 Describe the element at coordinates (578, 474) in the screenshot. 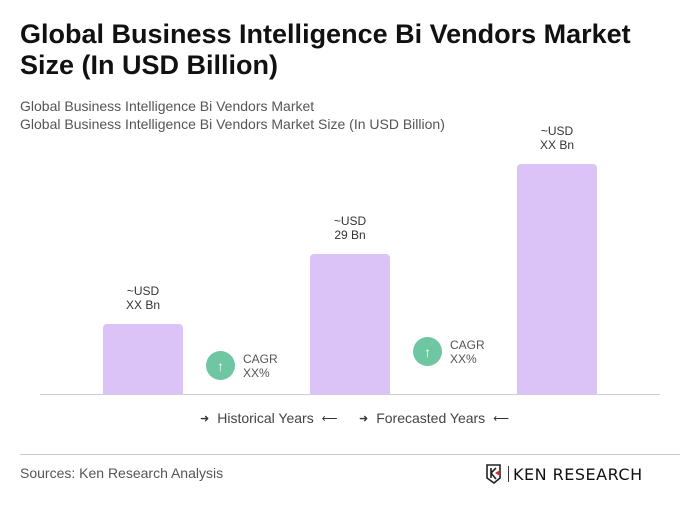

I see `logo-text: KEN RESEARCH` at that location.